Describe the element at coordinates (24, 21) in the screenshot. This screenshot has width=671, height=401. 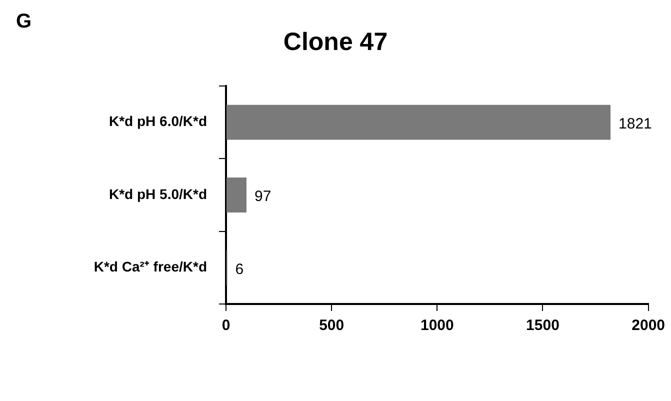
I see `text: G` at that location.